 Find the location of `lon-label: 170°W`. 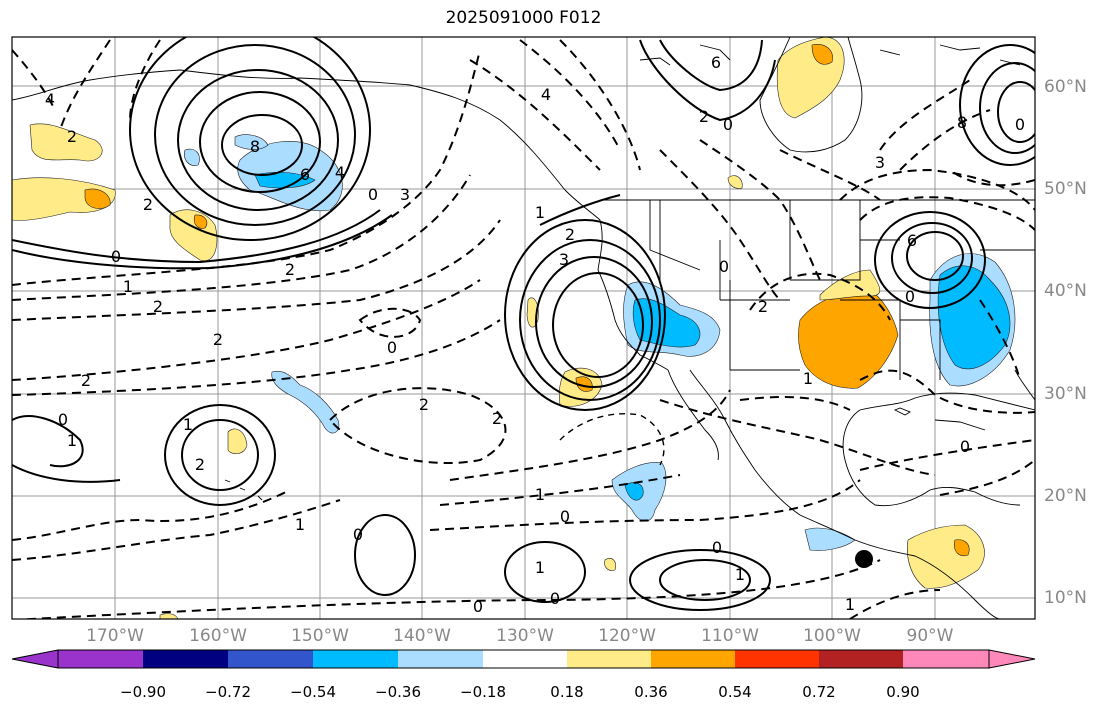

lon-label: 170°W is located at coordinates (115, 636).